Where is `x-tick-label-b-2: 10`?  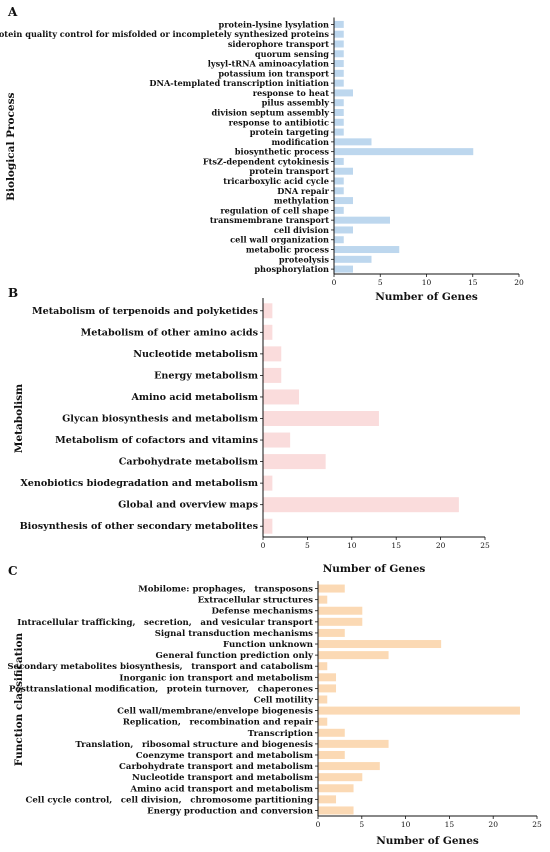
x-tick-label-b-2: 10 is located at coordinates (352, 545).